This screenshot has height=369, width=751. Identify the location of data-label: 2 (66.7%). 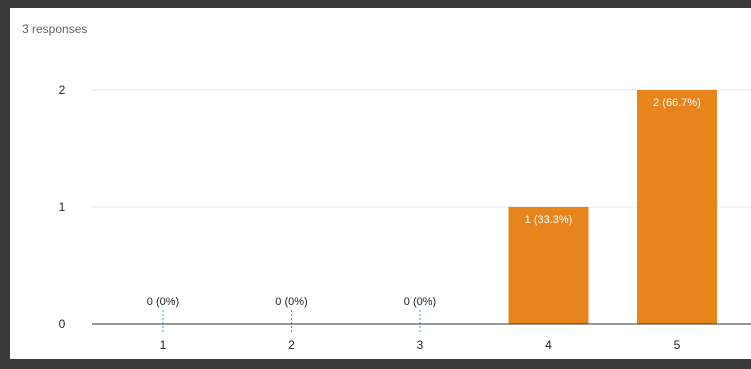
(677, 103).